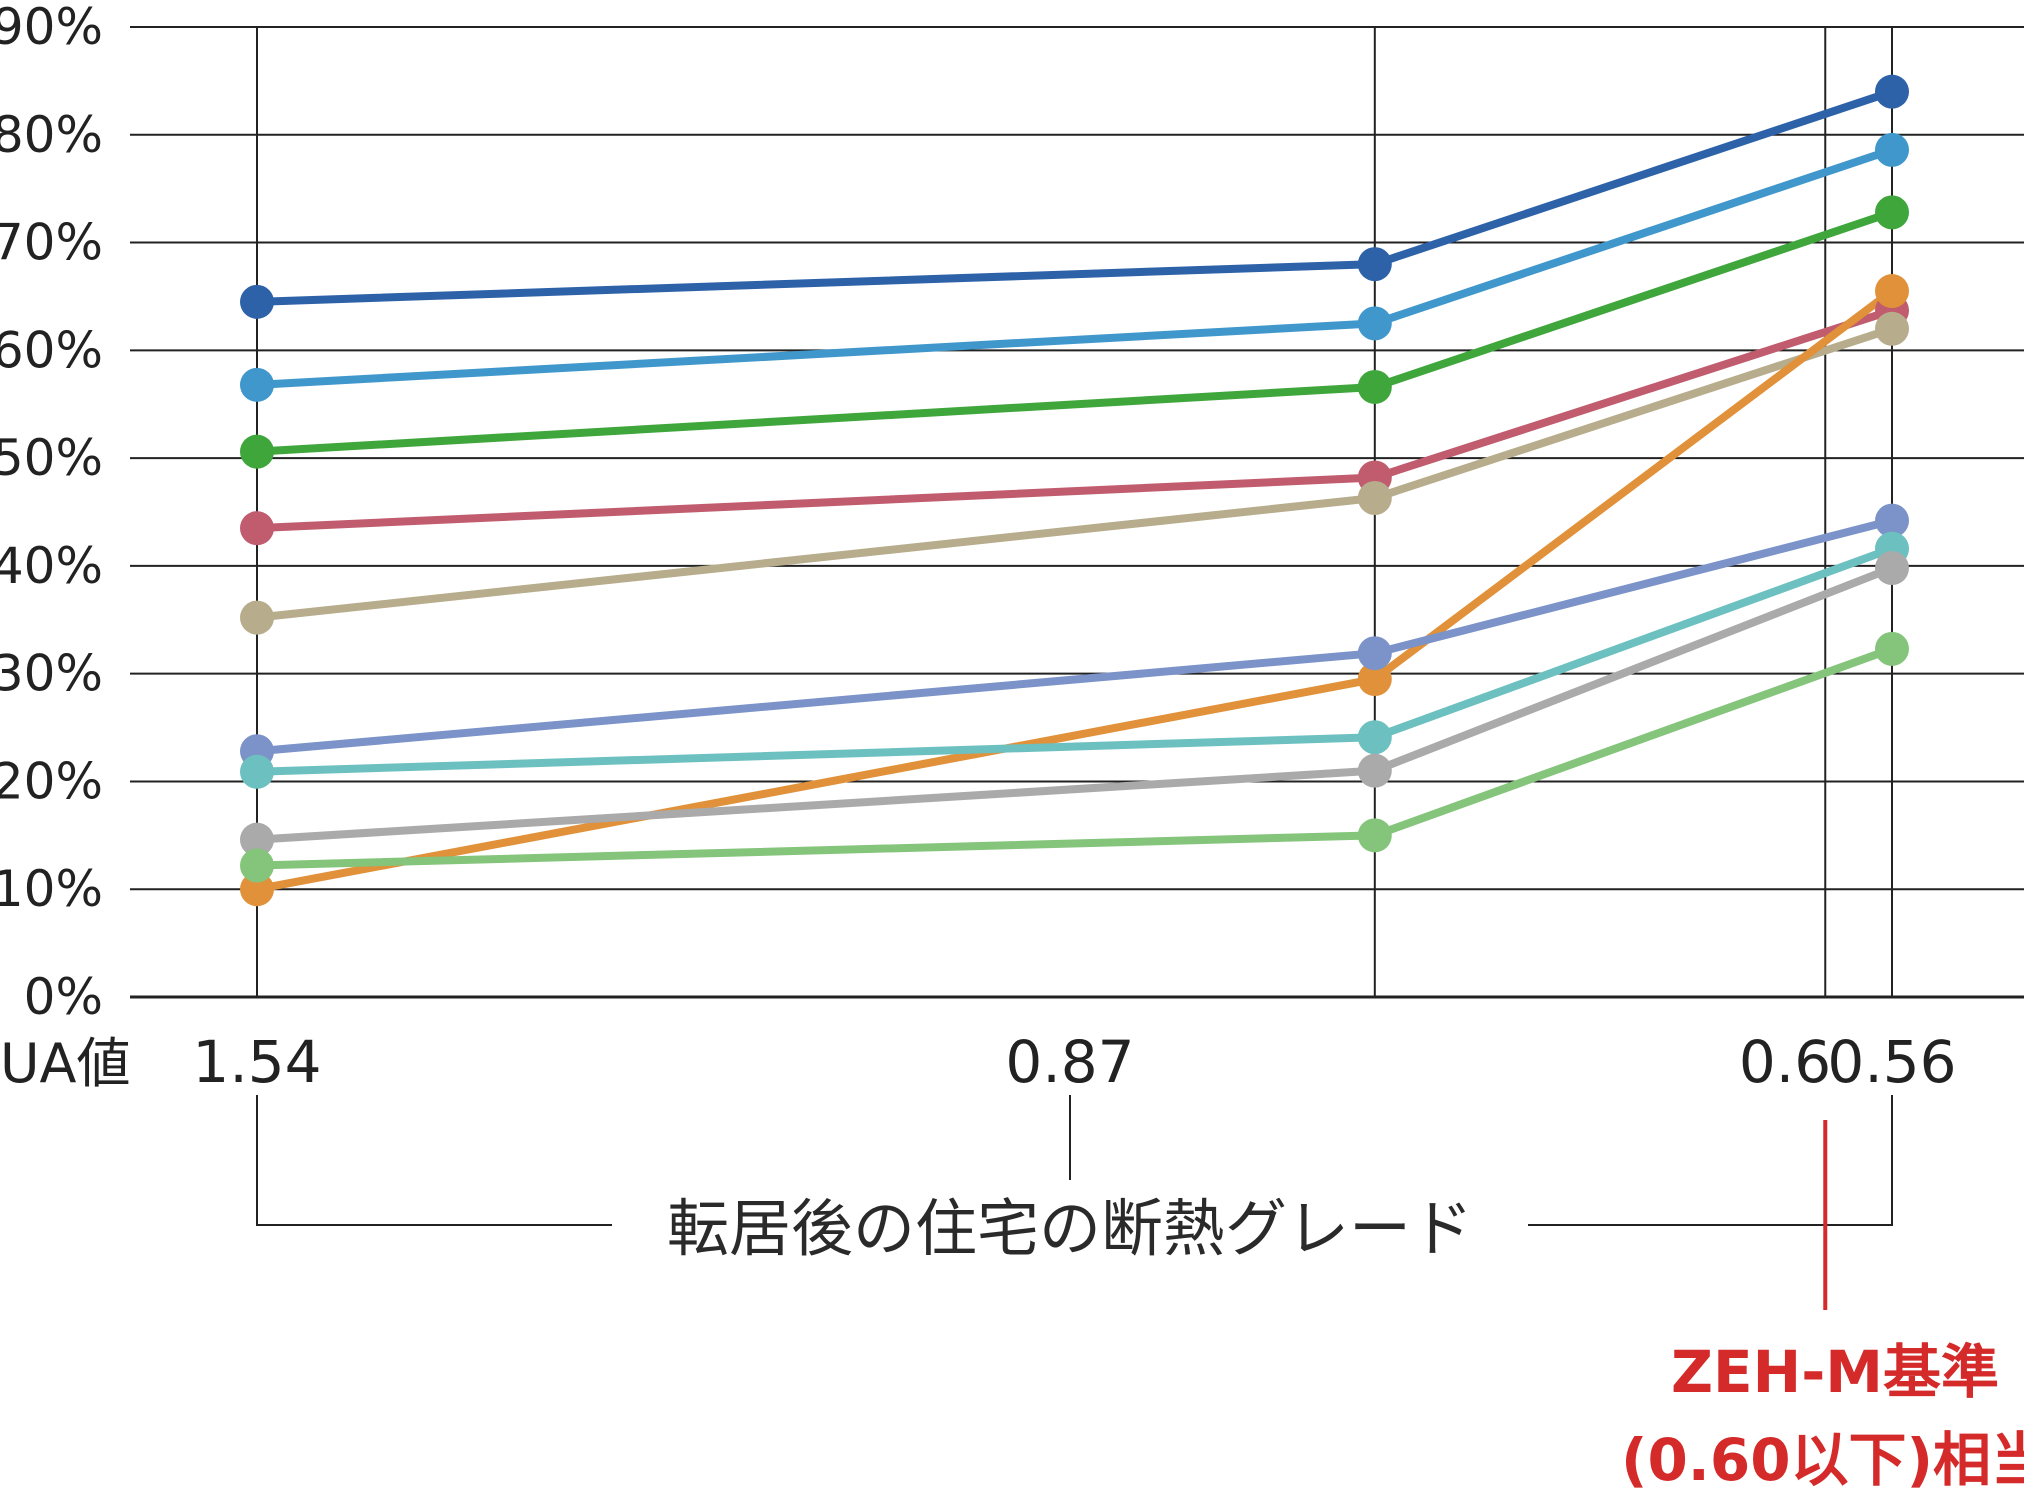 This screenshot has height=1488, width=2024. What do you see at coordinates (978, 1062) in the screenshot?
I see `x-axis-tick-labels: UA値 1.54 0.87 0.6 0.56` at bounding box center [978, 1062].